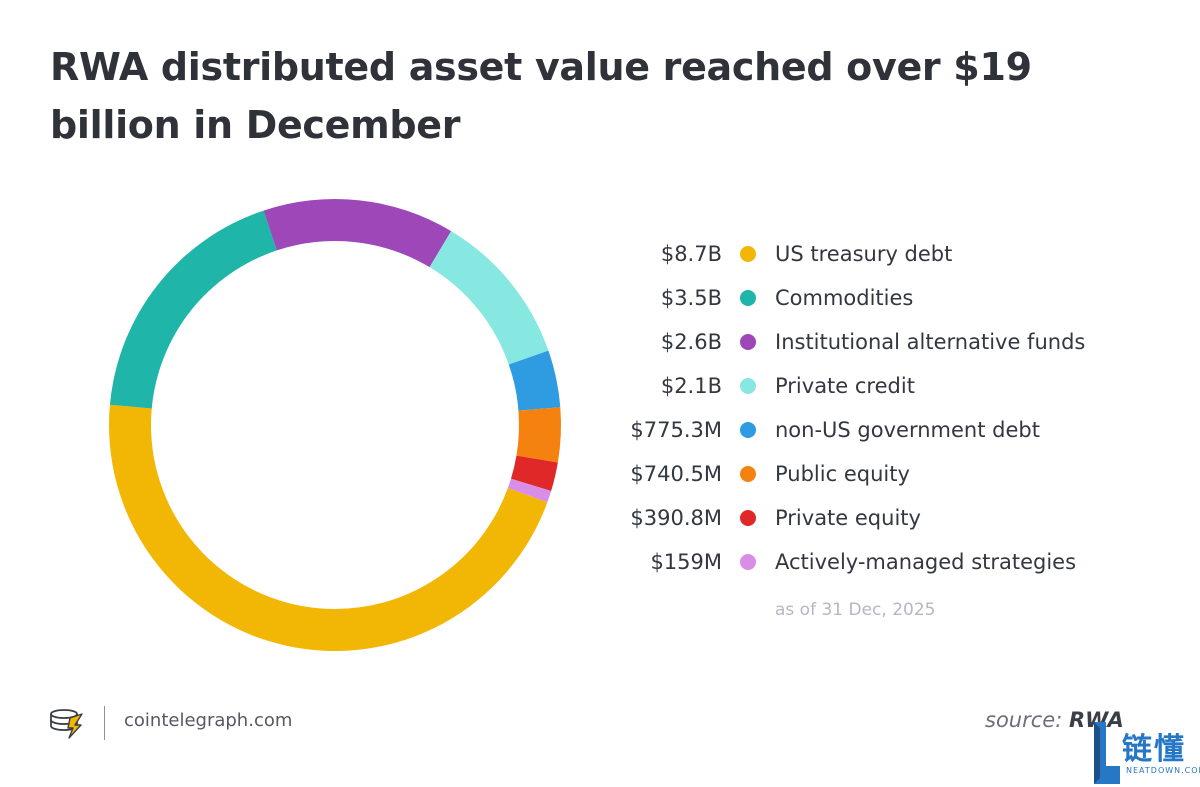 Image resolution: width=1200 pixels, height=787 pixels. What do you see at coordinates (842, 474) in the screenshot?
I see `legend-label: Public equity` at bounding box center [842, 474].